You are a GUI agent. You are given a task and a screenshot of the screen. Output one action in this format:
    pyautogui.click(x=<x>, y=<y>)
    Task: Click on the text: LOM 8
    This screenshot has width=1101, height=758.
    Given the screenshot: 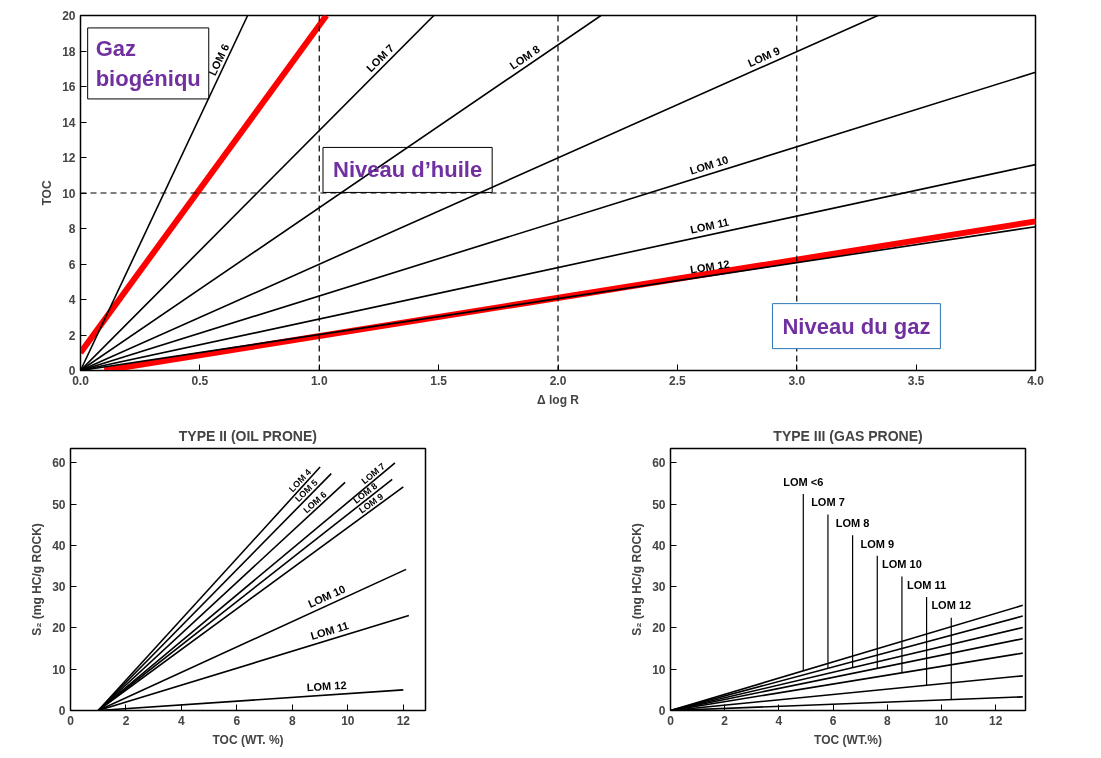 What is the action you would take?
    pyautogui.click(x=852, y=522)
    